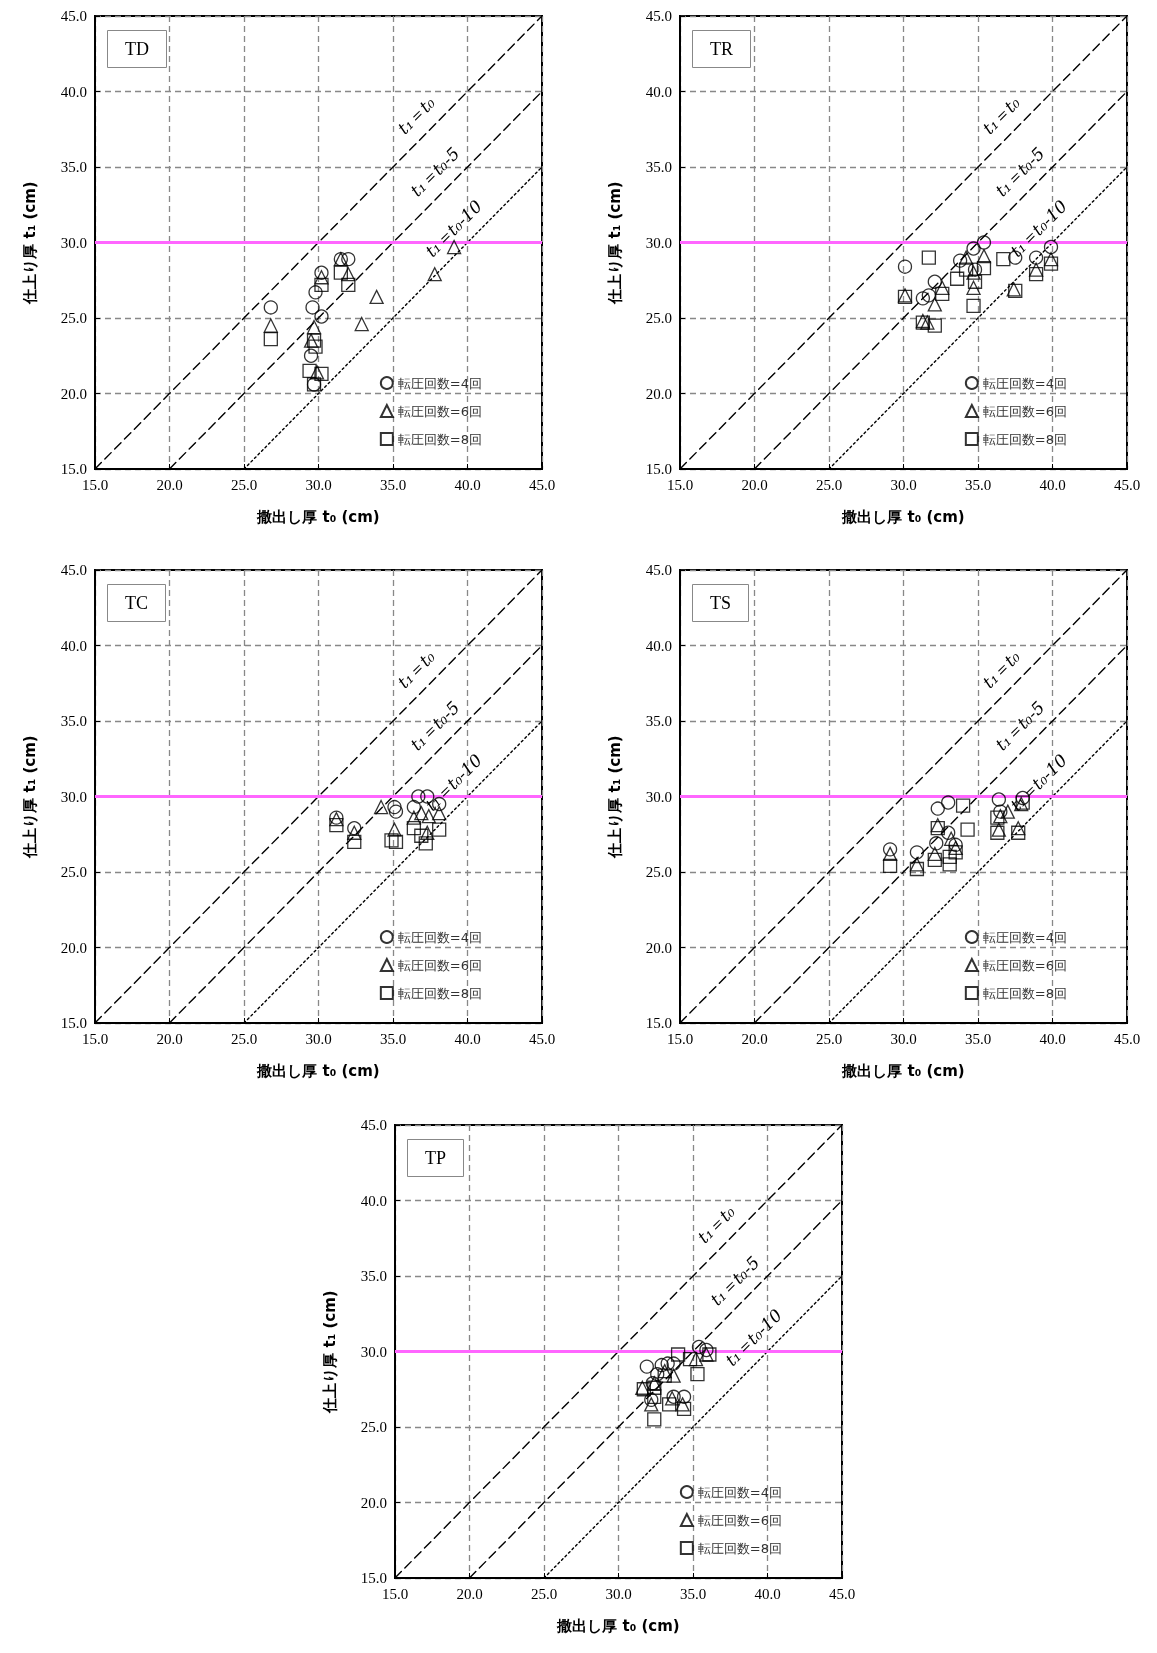  I want to click on y-tick-label: 40.0, so click(73, 645).